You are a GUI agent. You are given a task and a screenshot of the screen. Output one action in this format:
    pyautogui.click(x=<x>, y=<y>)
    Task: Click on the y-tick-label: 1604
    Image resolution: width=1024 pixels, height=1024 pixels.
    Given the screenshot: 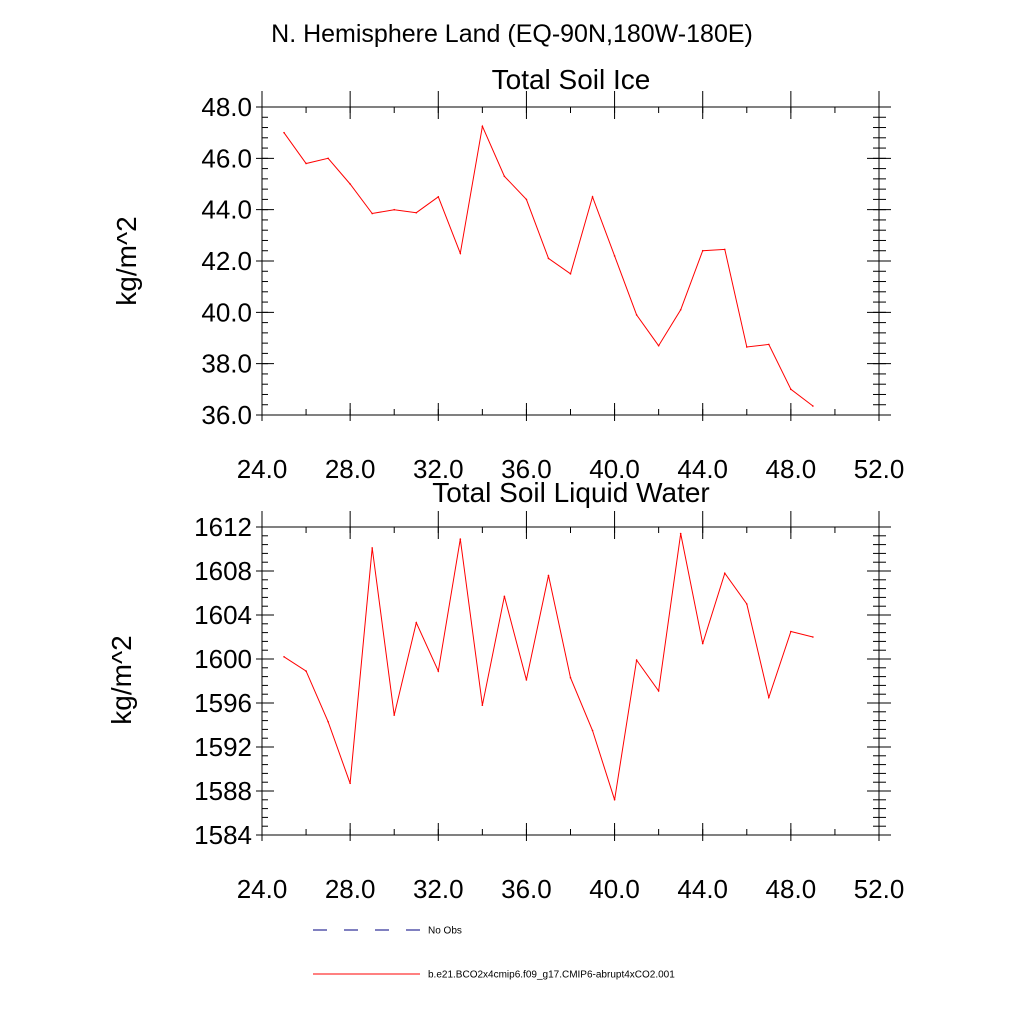 What is the action you would take?
    pyautogui.click(x=223, y=615)
    